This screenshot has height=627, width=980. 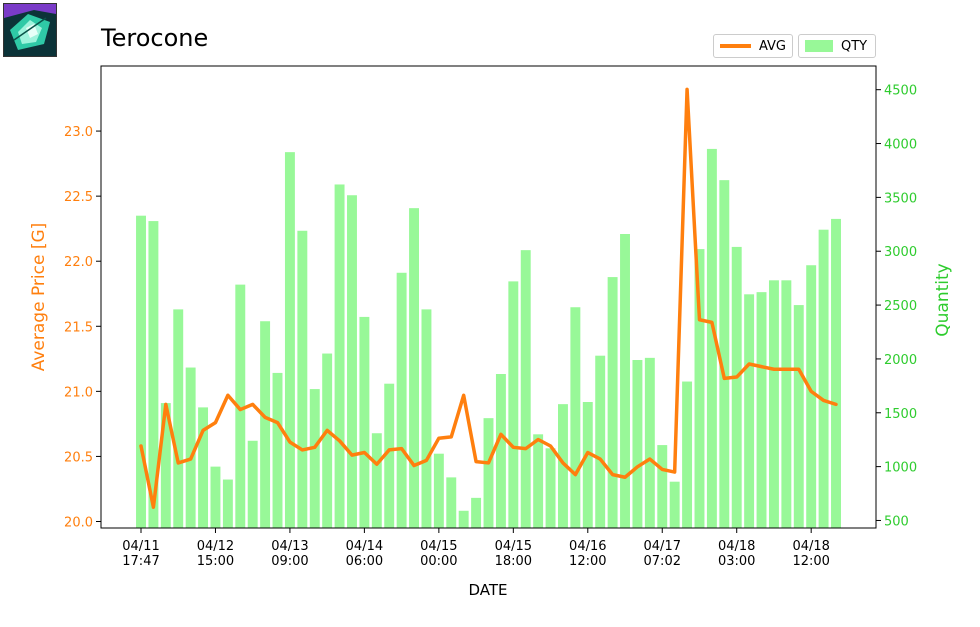 What do you see at coordinates (364, 546) in the screenshot?
I see `x-tick-label-line: 04/14` at bounding box center [364, 546].